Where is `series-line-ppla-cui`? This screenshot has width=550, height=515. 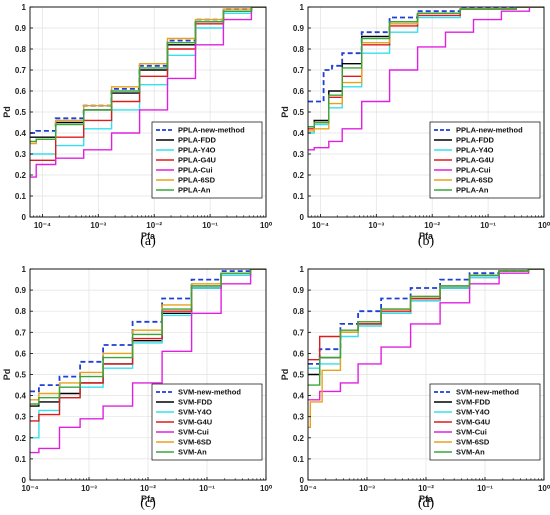 series-line-ppla-cui is located at coordinates (148, 92).